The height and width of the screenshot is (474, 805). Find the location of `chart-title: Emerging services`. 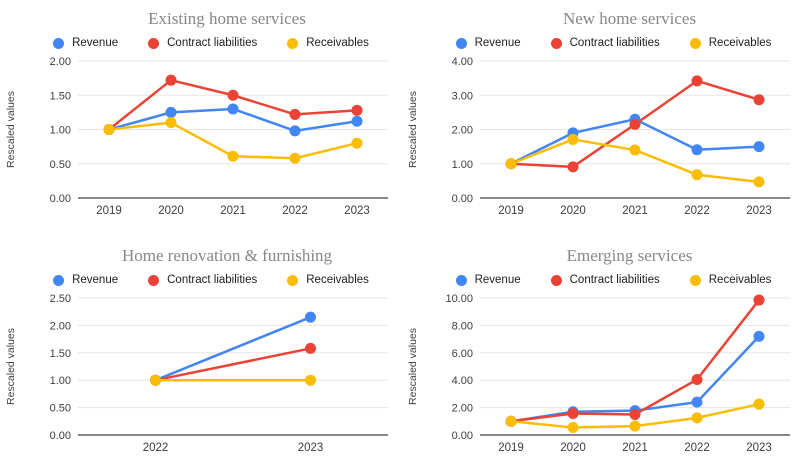

chart-title: Emerging services is located at coordinates (629, 255).